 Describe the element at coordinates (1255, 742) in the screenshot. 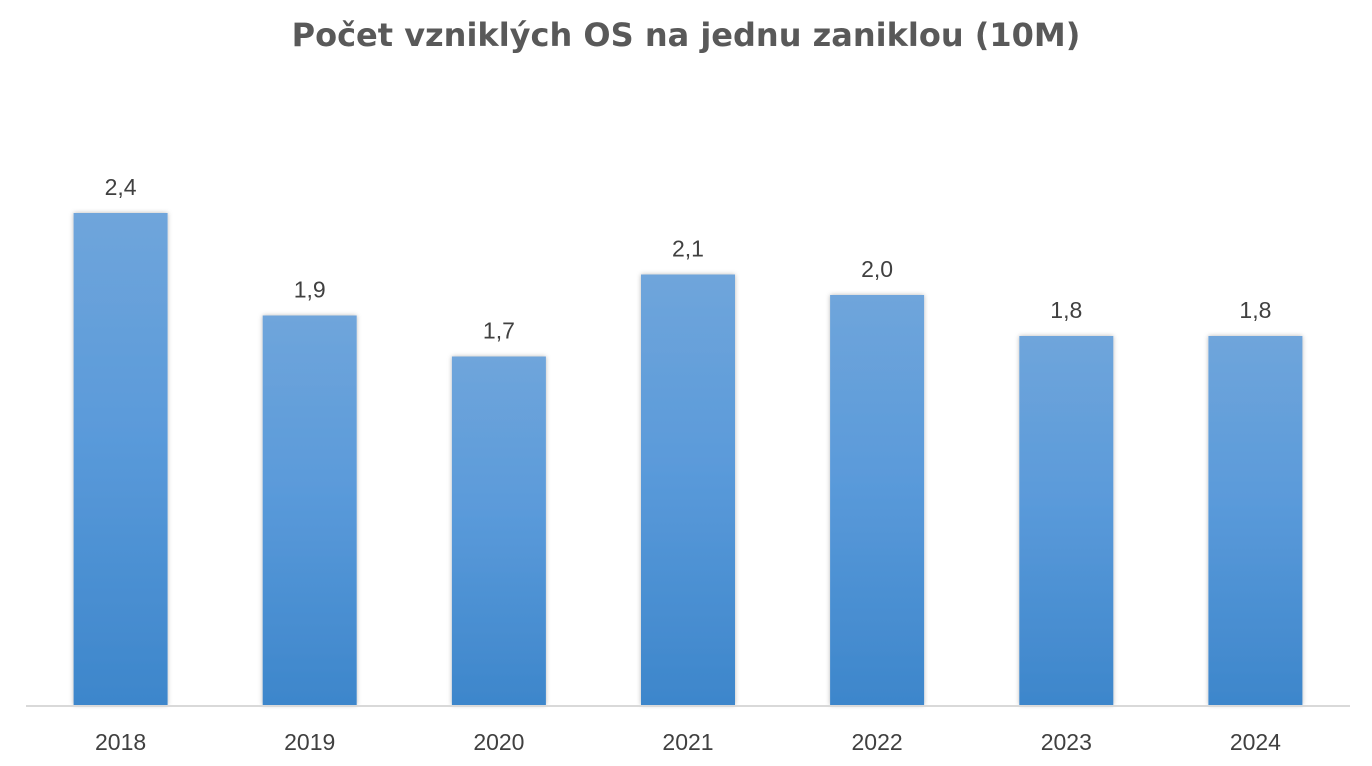

I see `x-tick-label-2024: 2024` at that location.